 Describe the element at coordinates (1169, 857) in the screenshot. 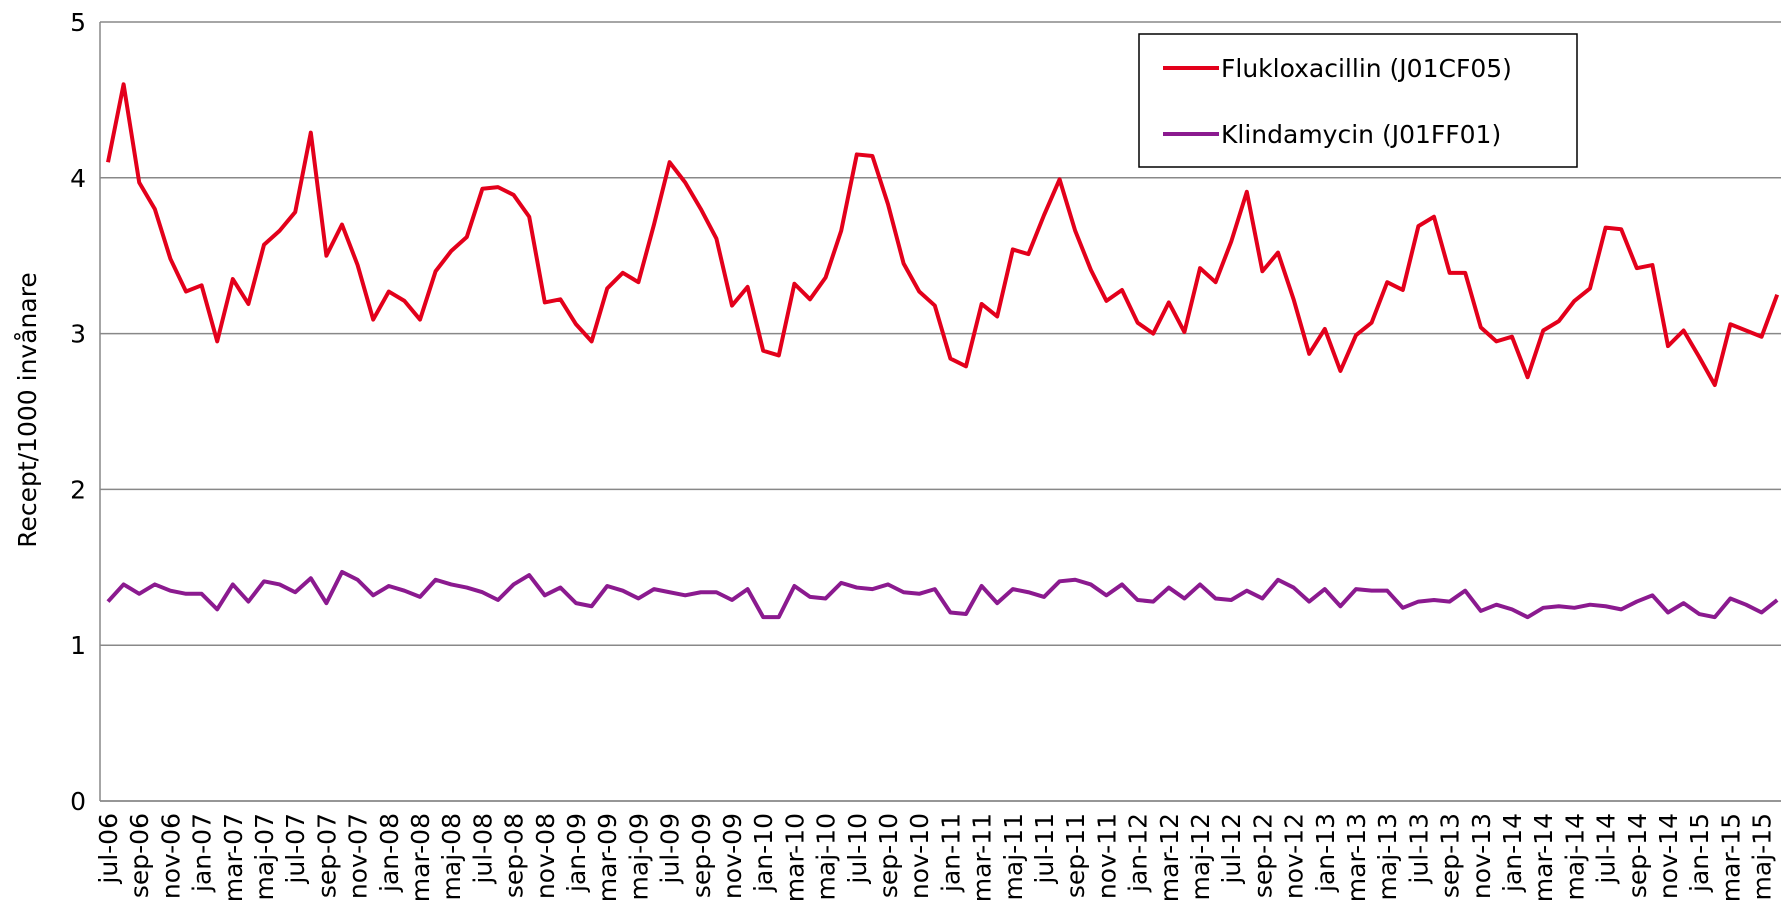

I see `x-tick-label: mar-12` at that location.